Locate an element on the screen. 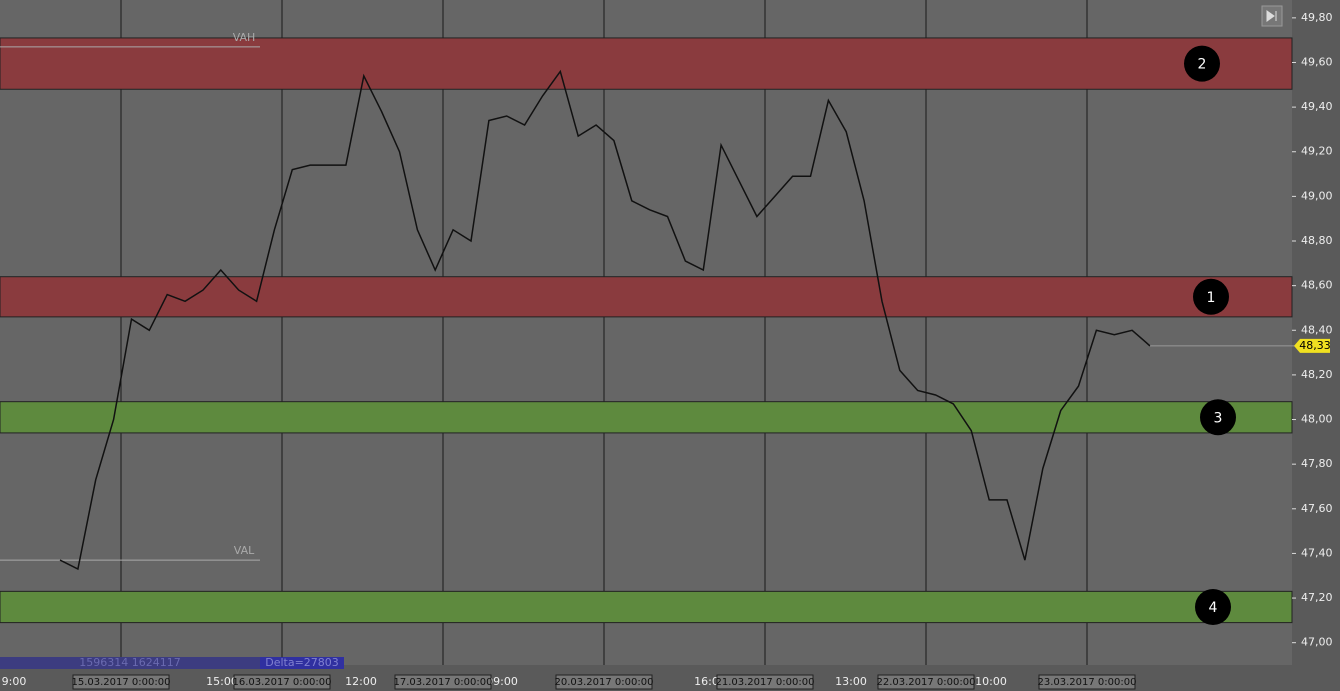  last-price-tag is located at coordinates (1312, 345).